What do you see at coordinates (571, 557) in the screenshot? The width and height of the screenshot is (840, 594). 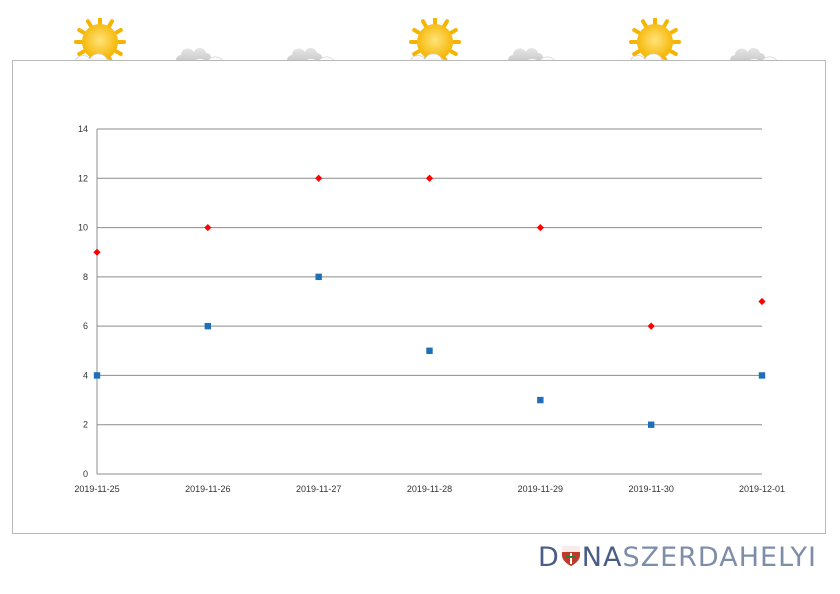 I see `brand-emblem-icon` at bounding box center [571, 557].